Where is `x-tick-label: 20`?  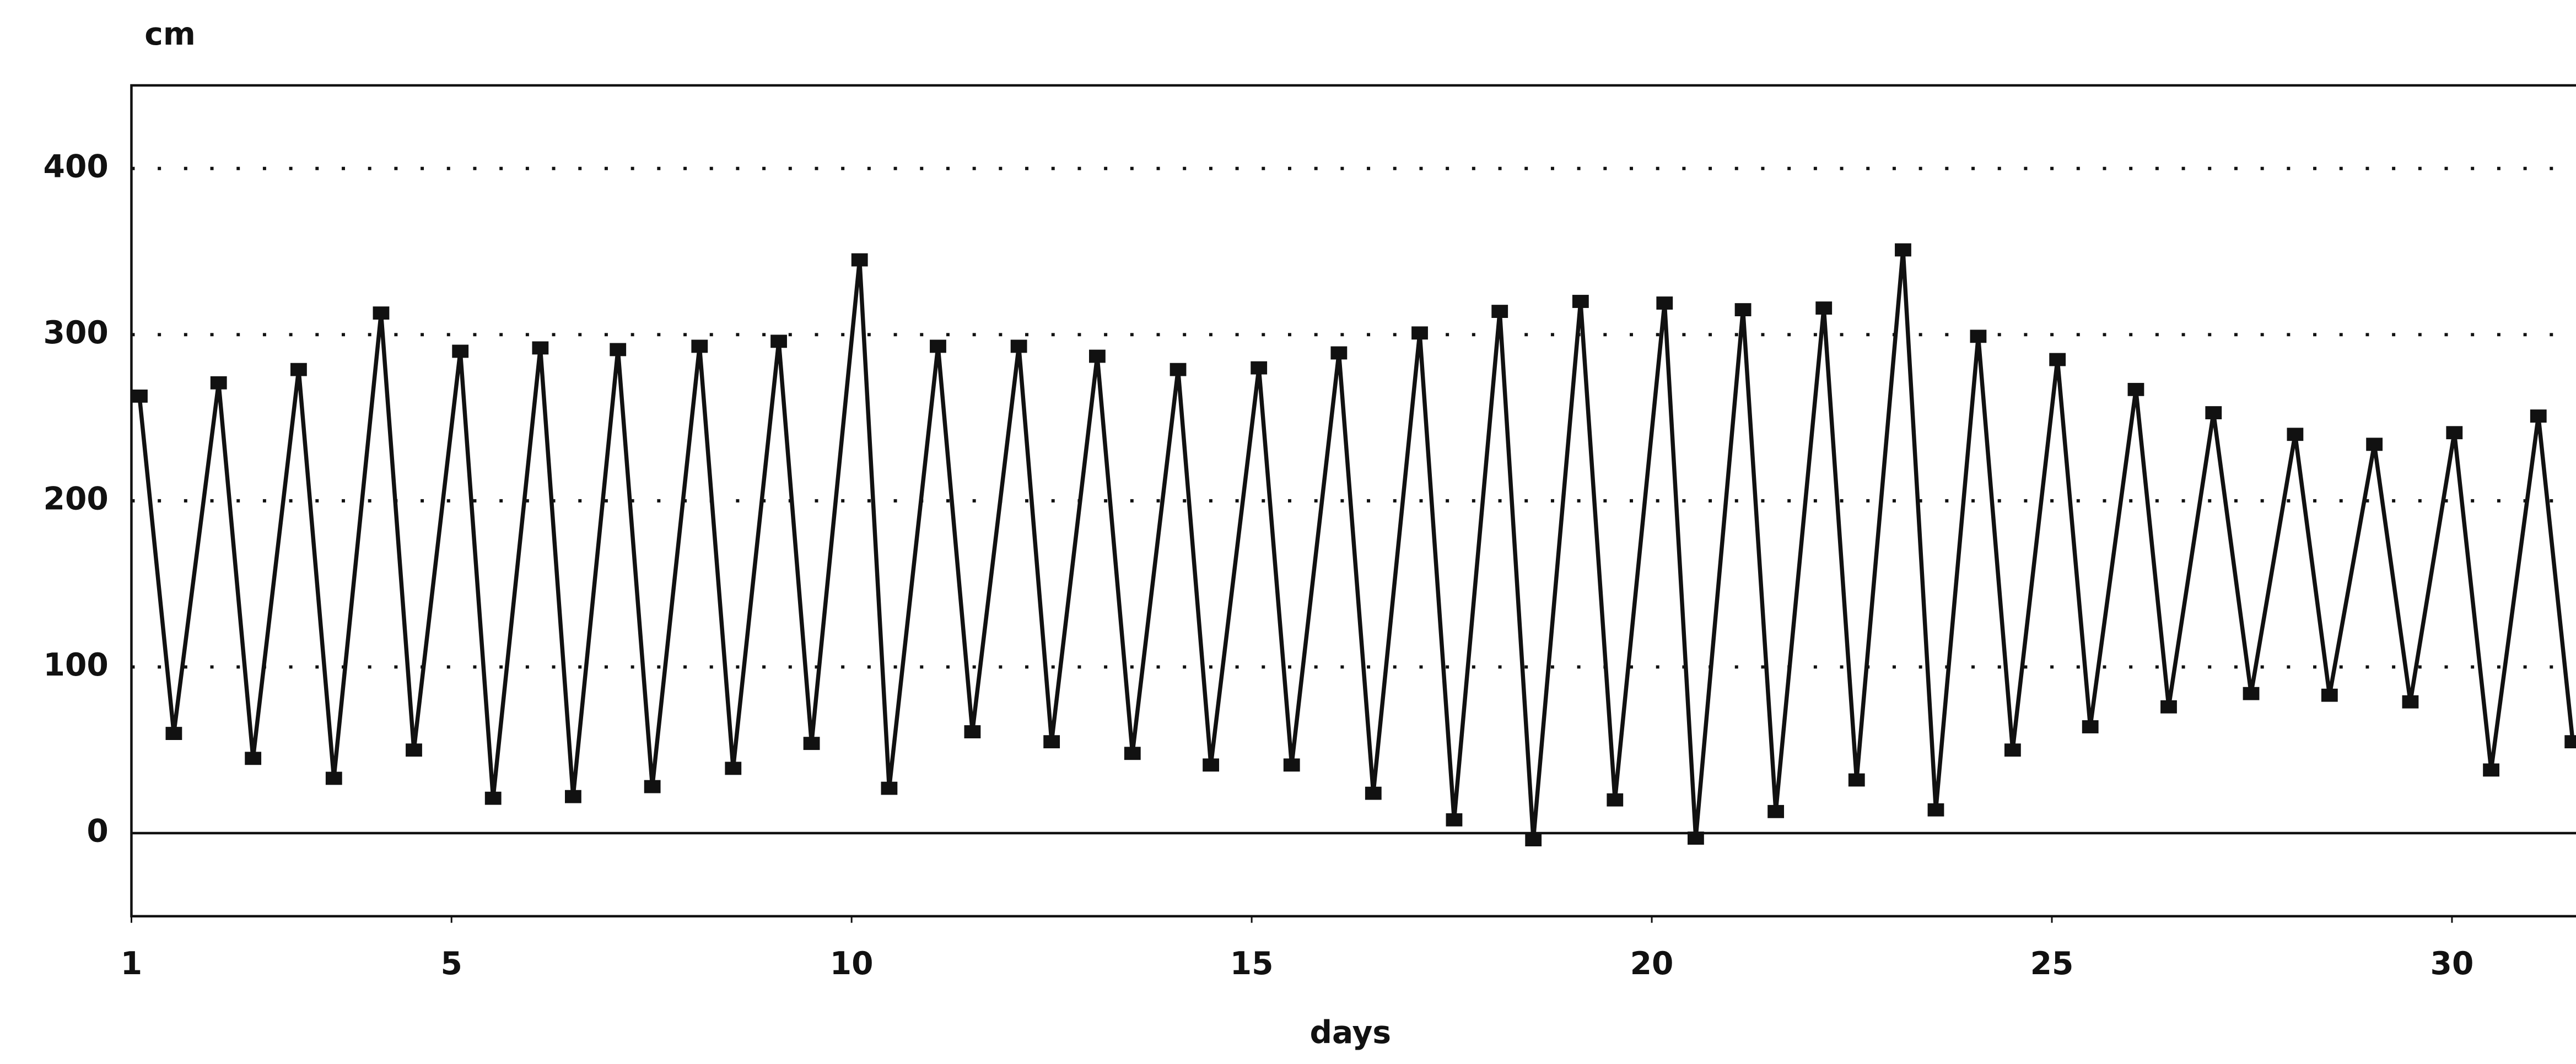
x-tick-label: 20 is located at coordinates (1652, 964).